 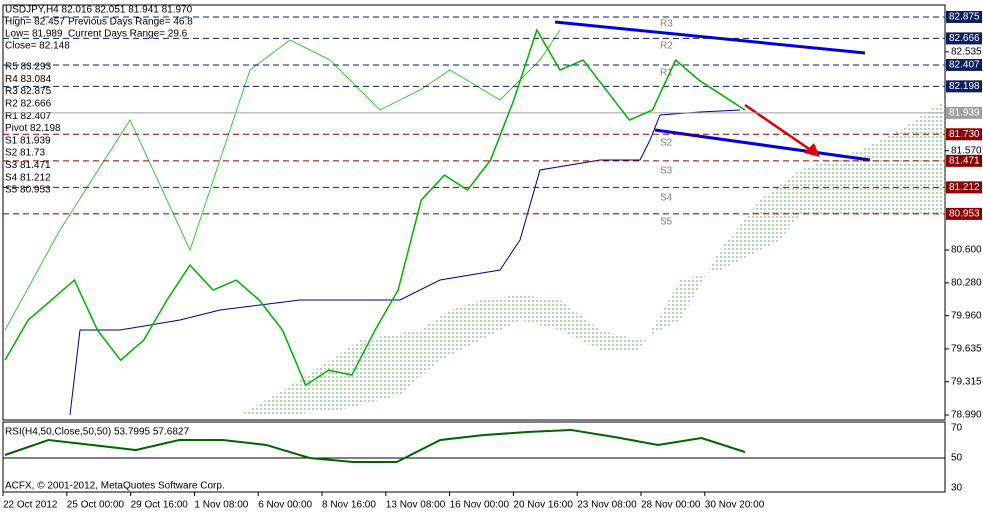 I want to click on price-label: 81.212, so click(x=964, y=187).